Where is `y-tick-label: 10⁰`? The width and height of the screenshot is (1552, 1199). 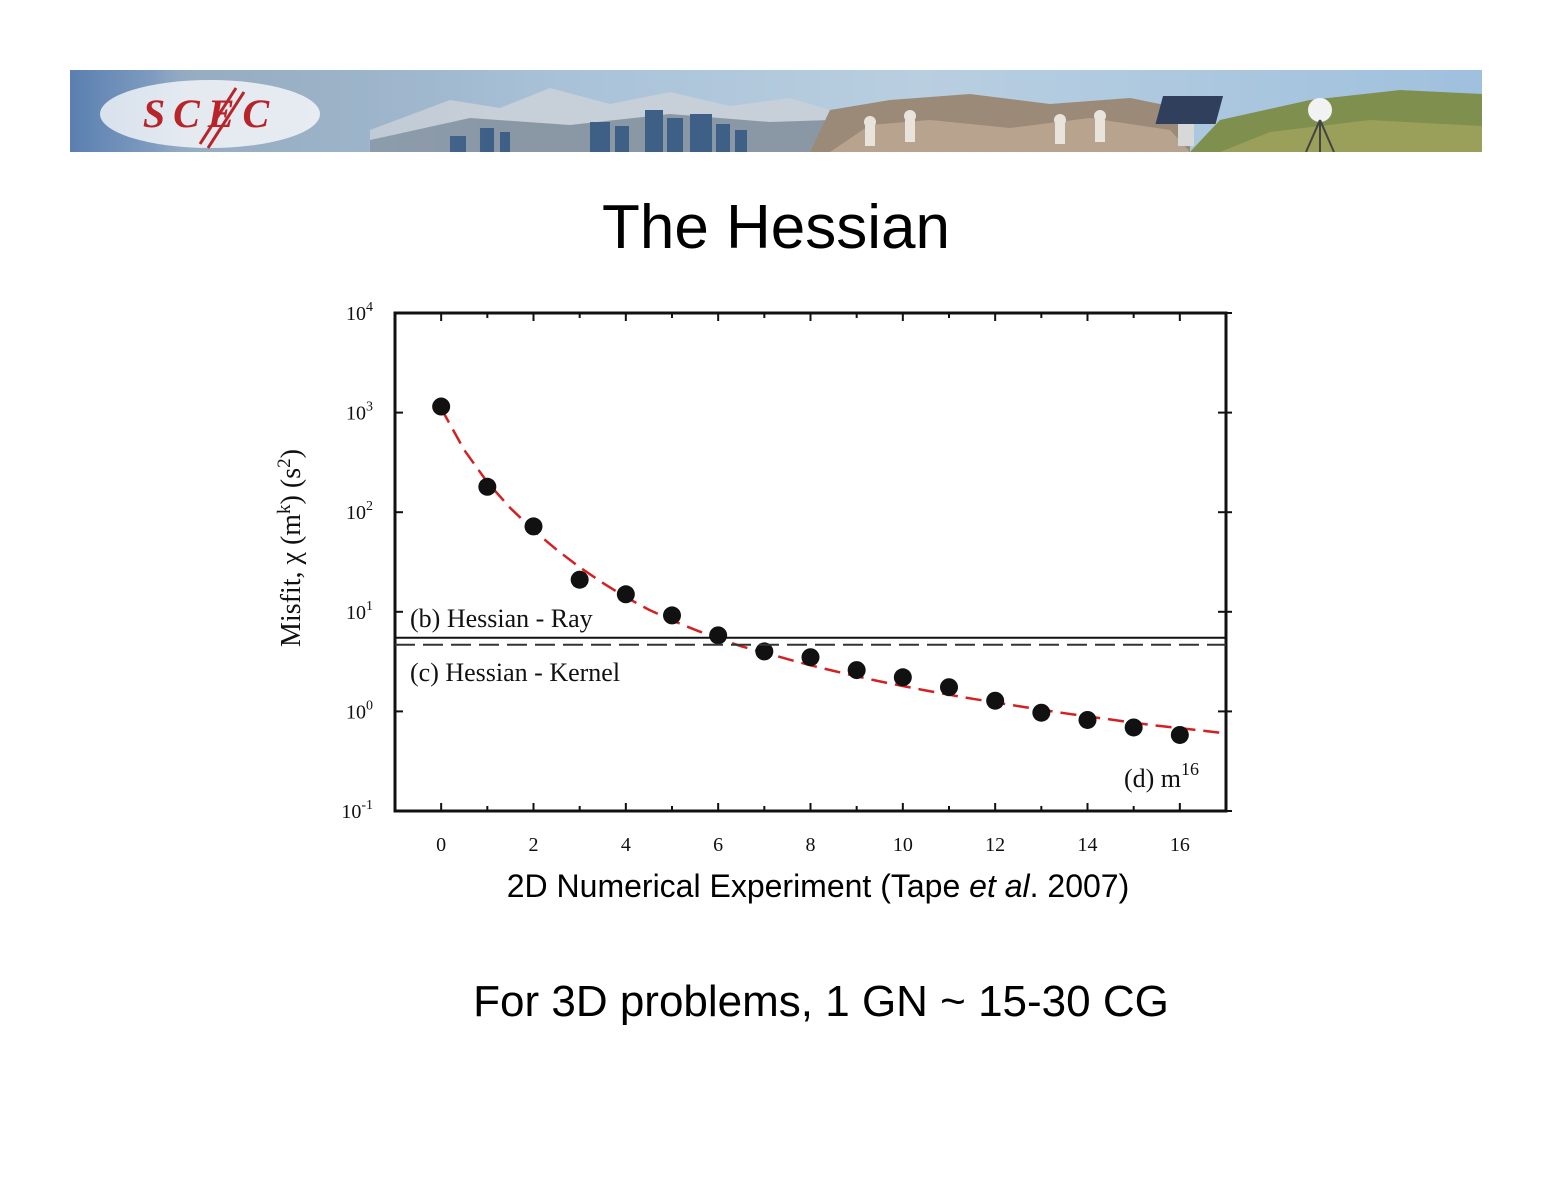
y-tick-label: 10⁰ is located at coordinates (359, 710).